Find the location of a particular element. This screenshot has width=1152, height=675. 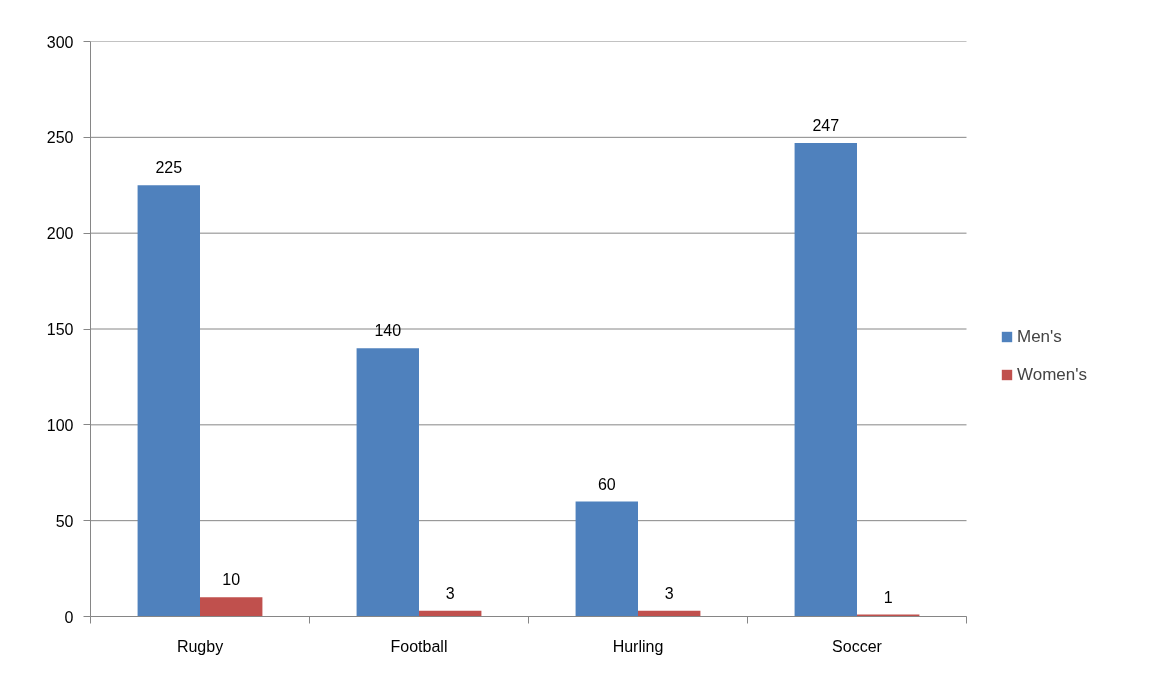

data-label: 140 is located at coordinates (388, 331).